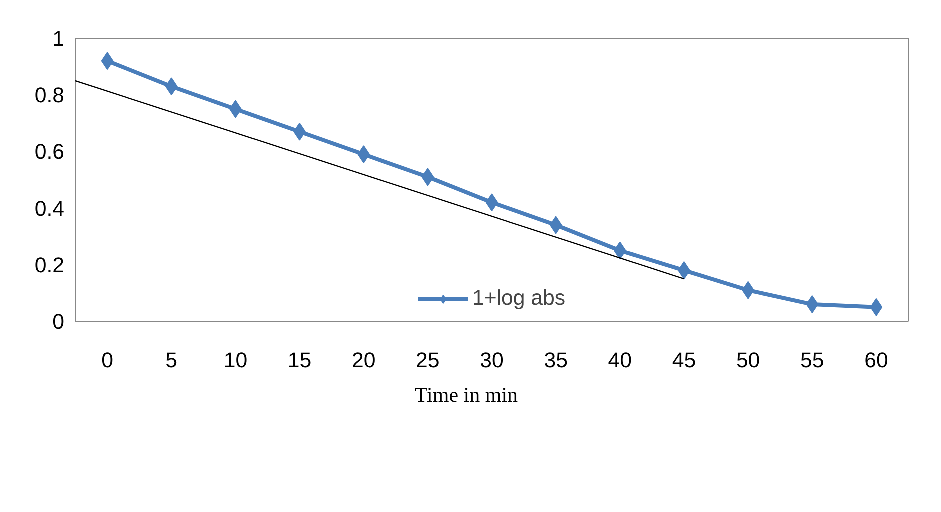 This screenshot has width=941, height=512. What do you see at coordinates (364, 360) in the screenshot?
I see `x-tick-label: 20` at bounding box center [364, 360].